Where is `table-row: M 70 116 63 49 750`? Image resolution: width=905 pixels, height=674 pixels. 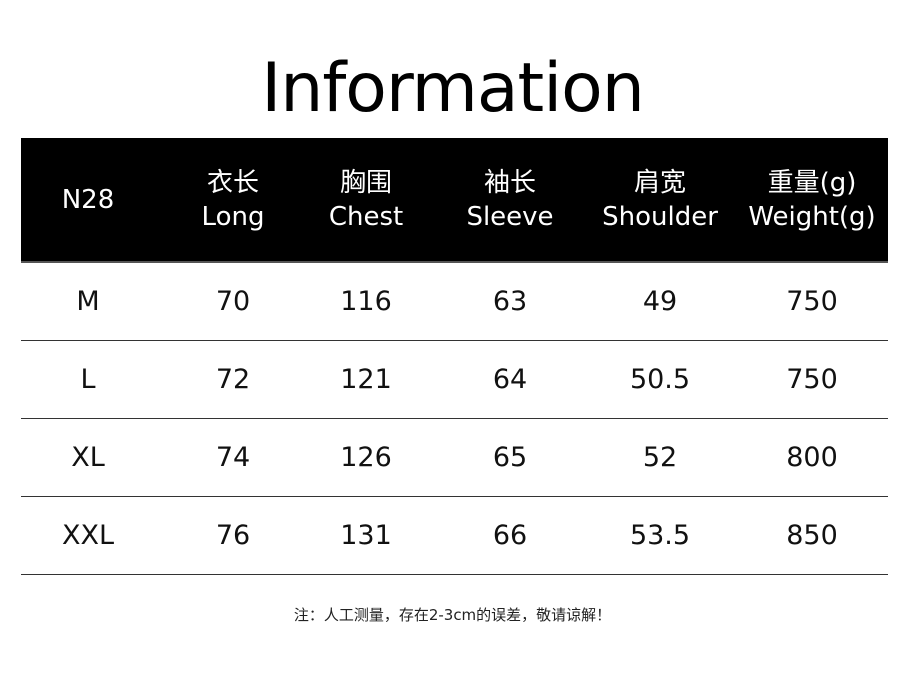 table-row: M 70 116 63 49 750 is located at coordinates (454, 302).